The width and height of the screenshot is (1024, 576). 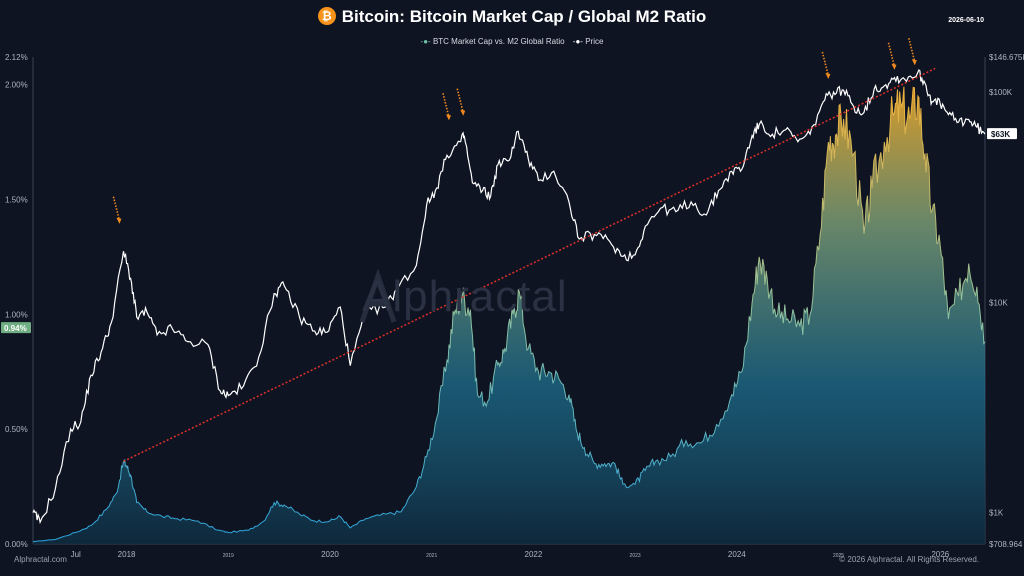 I want to click on x-tick-label-2: 2019, so click(x=228, y=556).